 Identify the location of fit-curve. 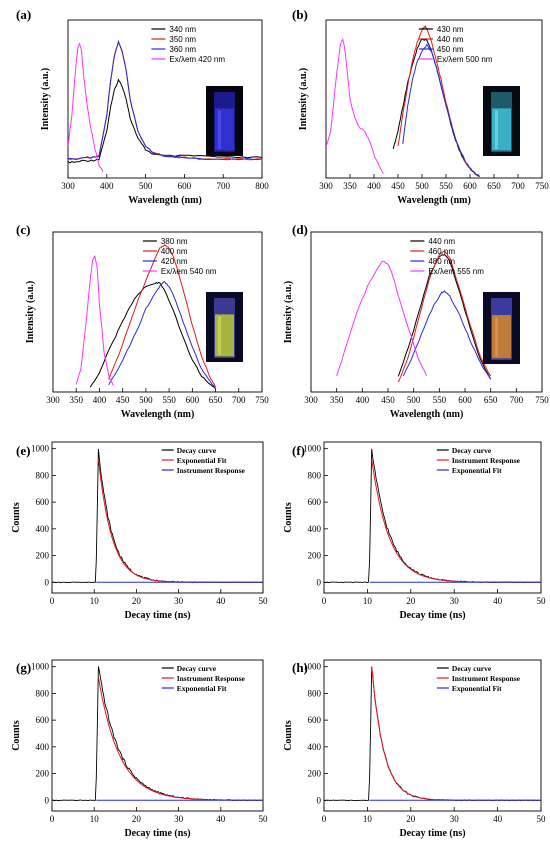
(456, 521).